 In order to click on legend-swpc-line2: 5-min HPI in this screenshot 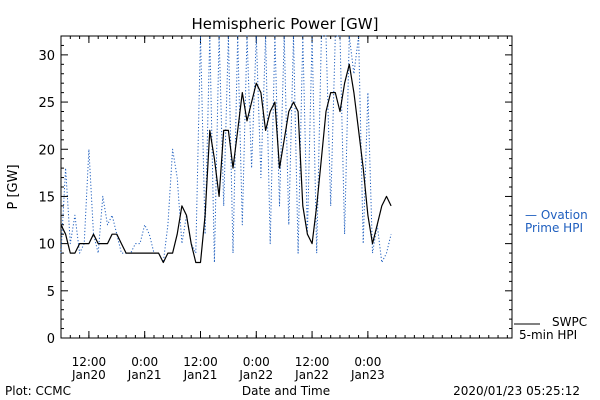, I will do `click(548, 335)`.